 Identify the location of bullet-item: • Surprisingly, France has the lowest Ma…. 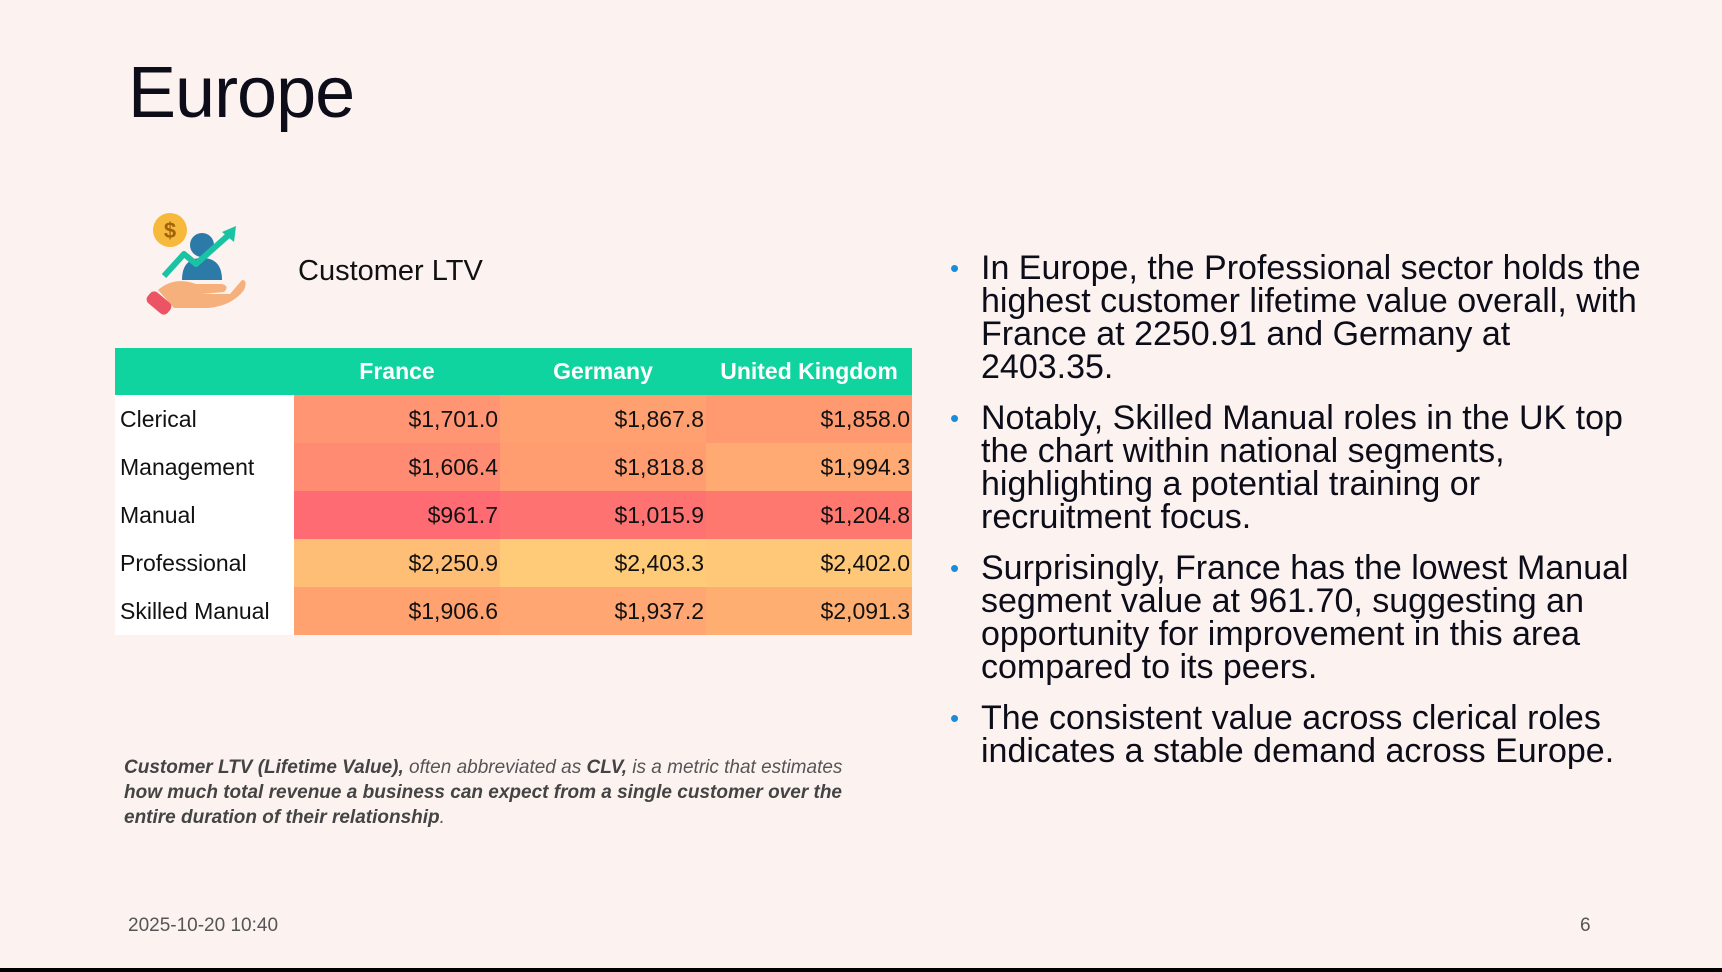
(1289, 617).